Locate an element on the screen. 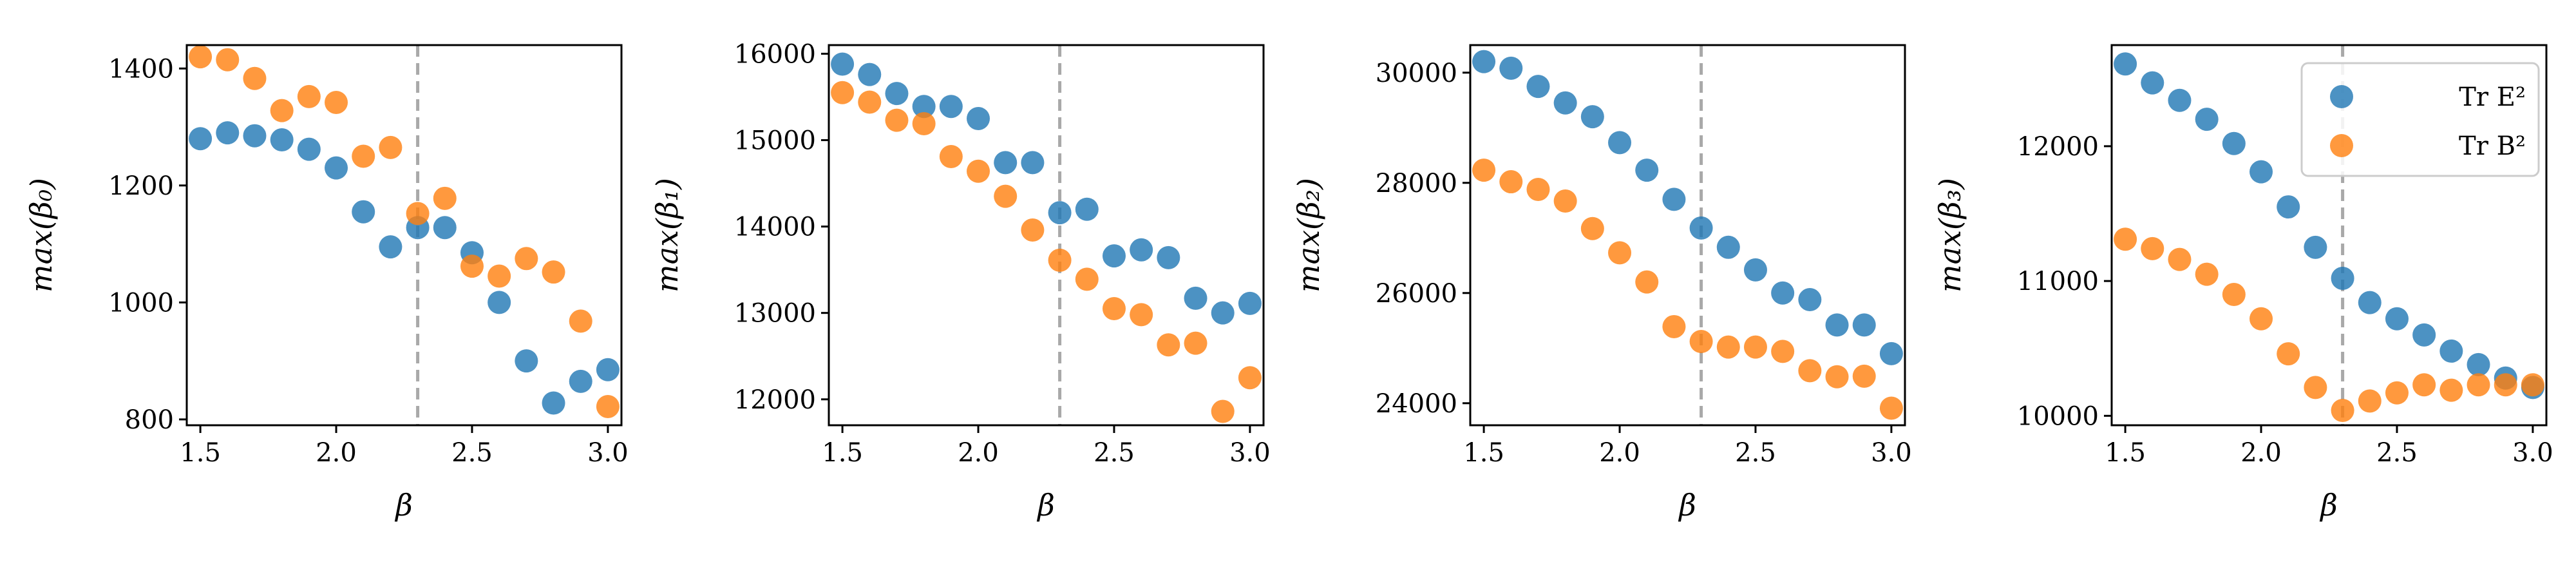 The image size is (2576, 567). y-tick-label: 13000 is located at coordinates (775, 314).